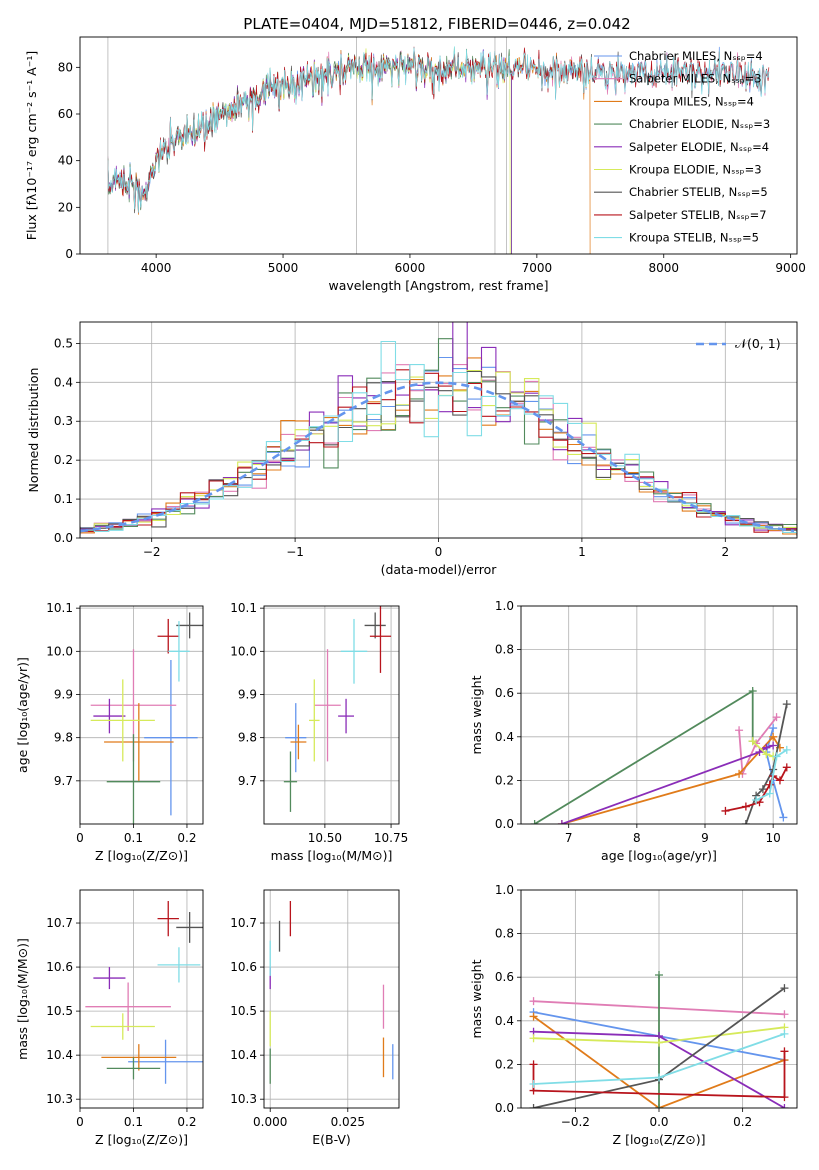 The image size is (819, 1170). Describe the element at coordinates (705, 838) in the screenshot. I see `x-tick-label: 9` at that location.